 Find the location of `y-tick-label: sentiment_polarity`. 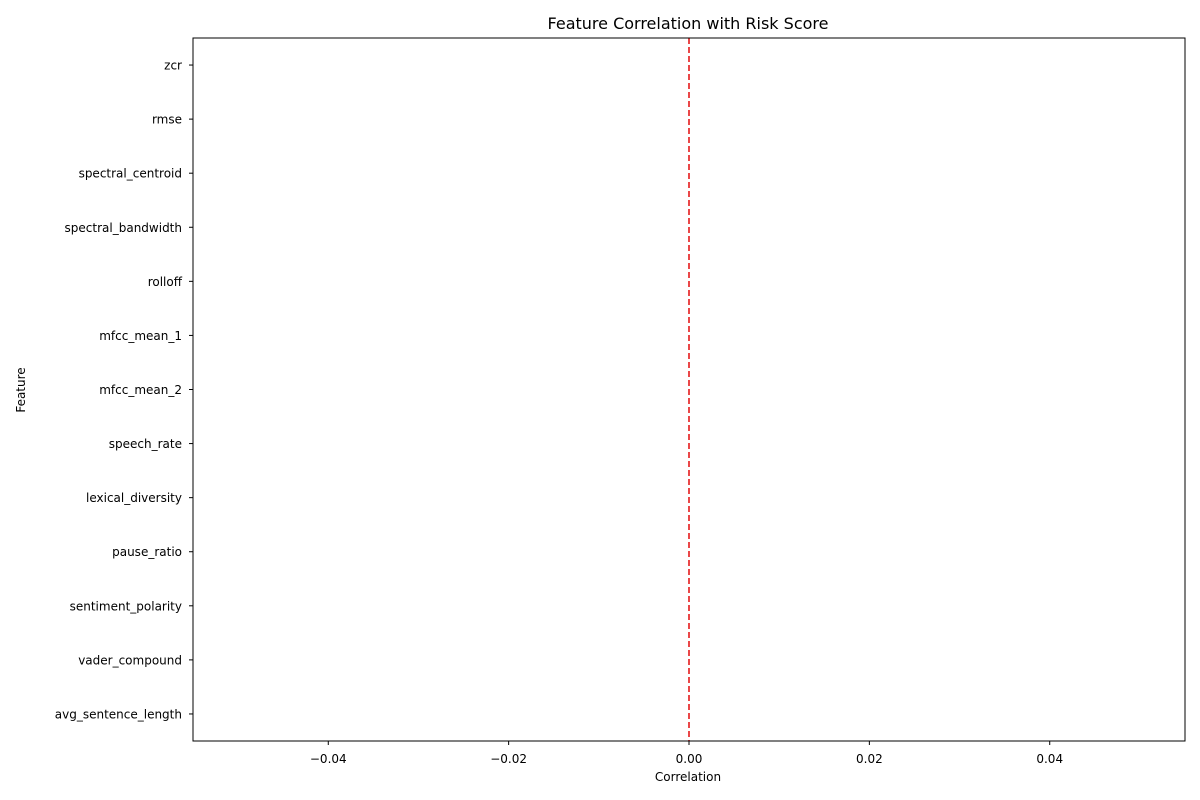

y-tick-label: sentiment_polarity is located at coordinates (126, 606).